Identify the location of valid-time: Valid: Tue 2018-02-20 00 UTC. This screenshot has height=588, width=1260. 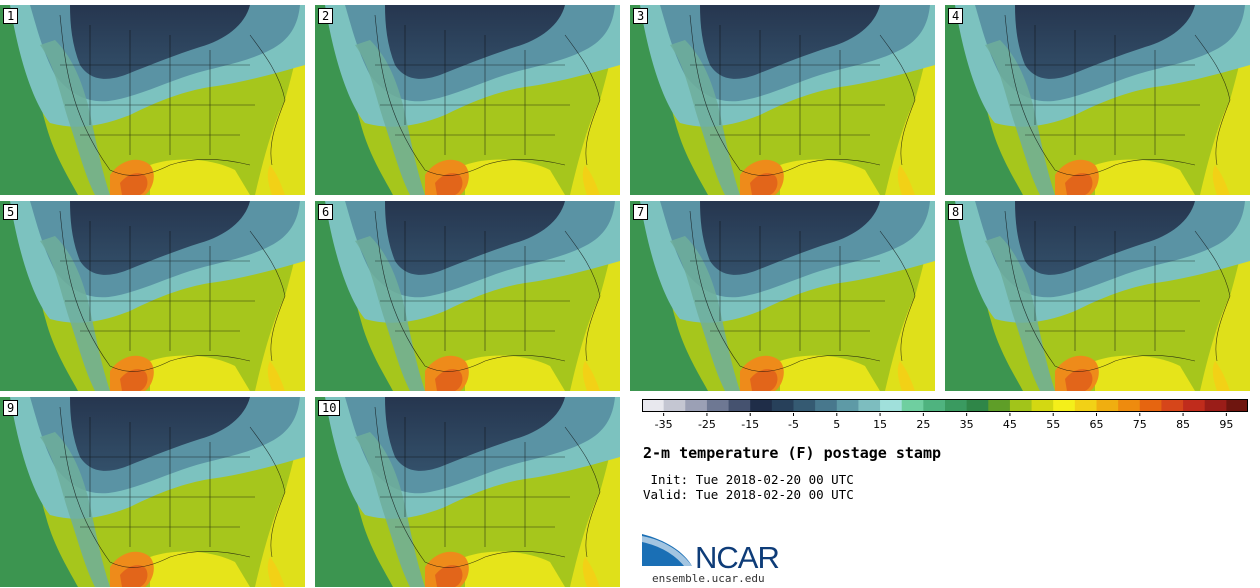
(748, 494).